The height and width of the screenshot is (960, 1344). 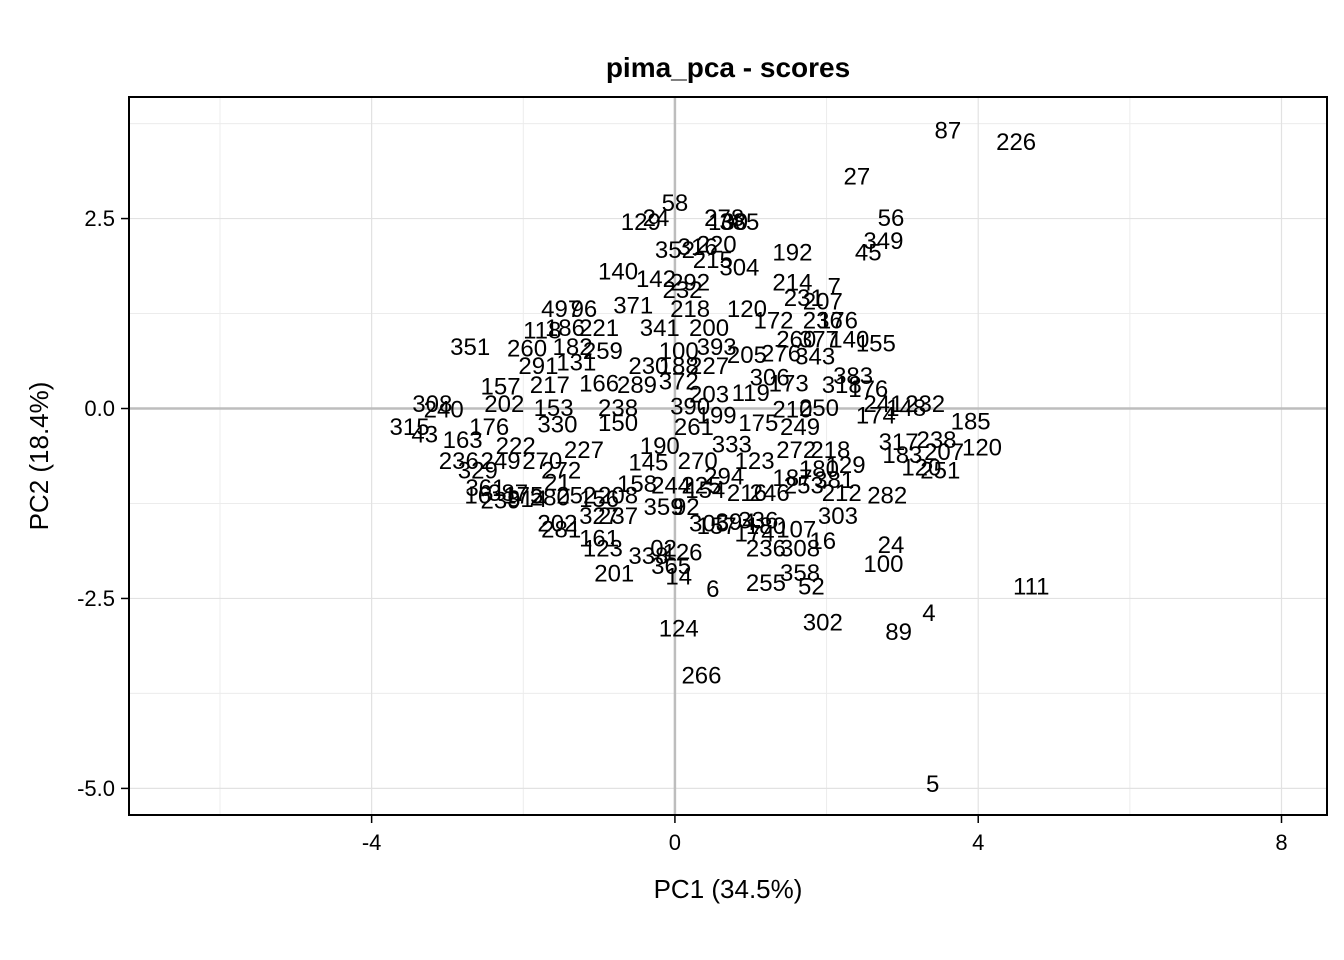 I want to click on score-label: 282, so click(x=887, y=495).